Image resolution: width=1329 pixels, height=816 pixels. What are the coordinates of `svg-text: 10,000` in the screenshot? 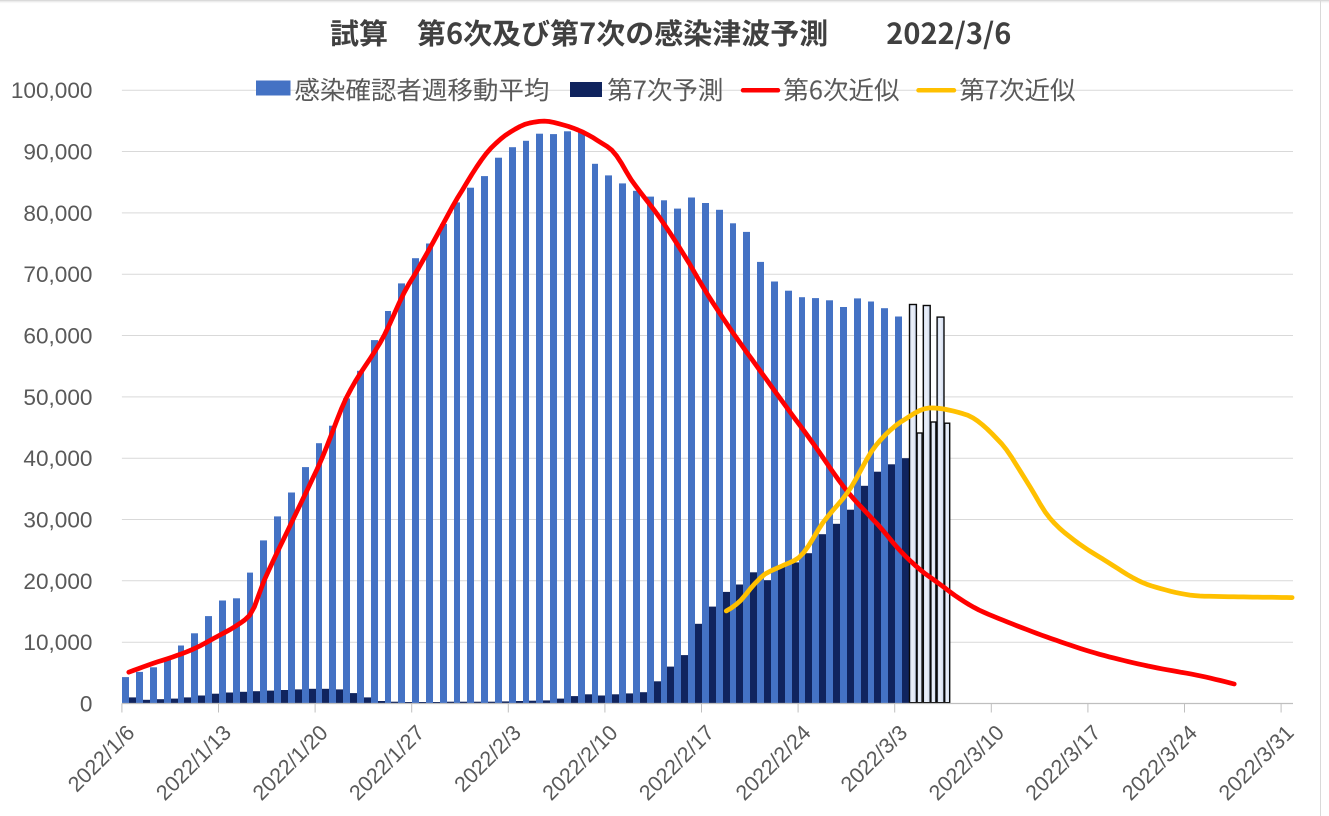 It's located at (57, 642).